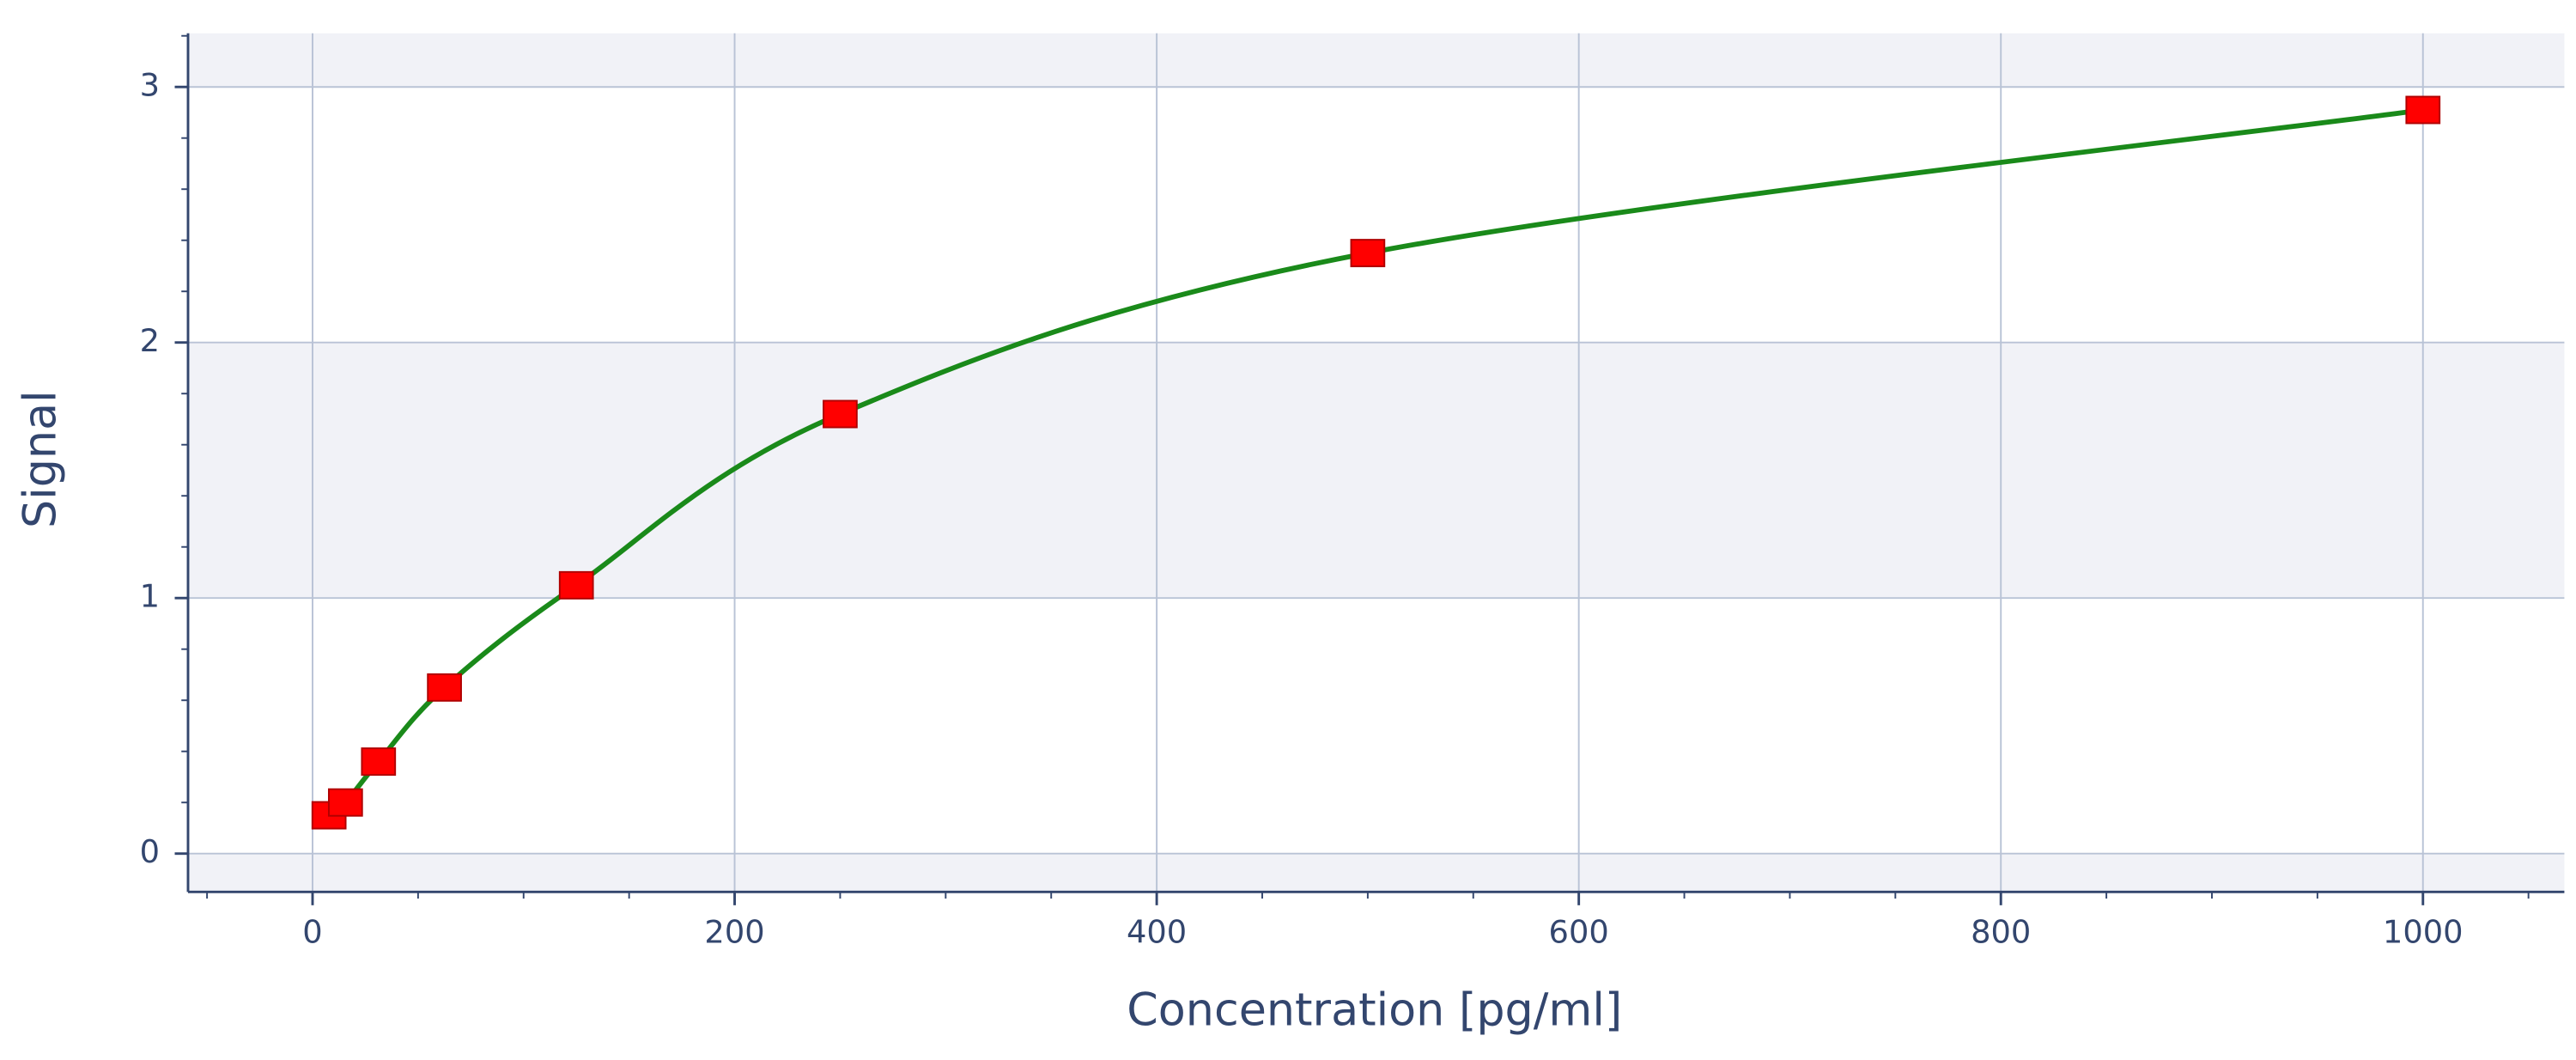  I want to click on y-axis-title: Signal, so click(40, 459).